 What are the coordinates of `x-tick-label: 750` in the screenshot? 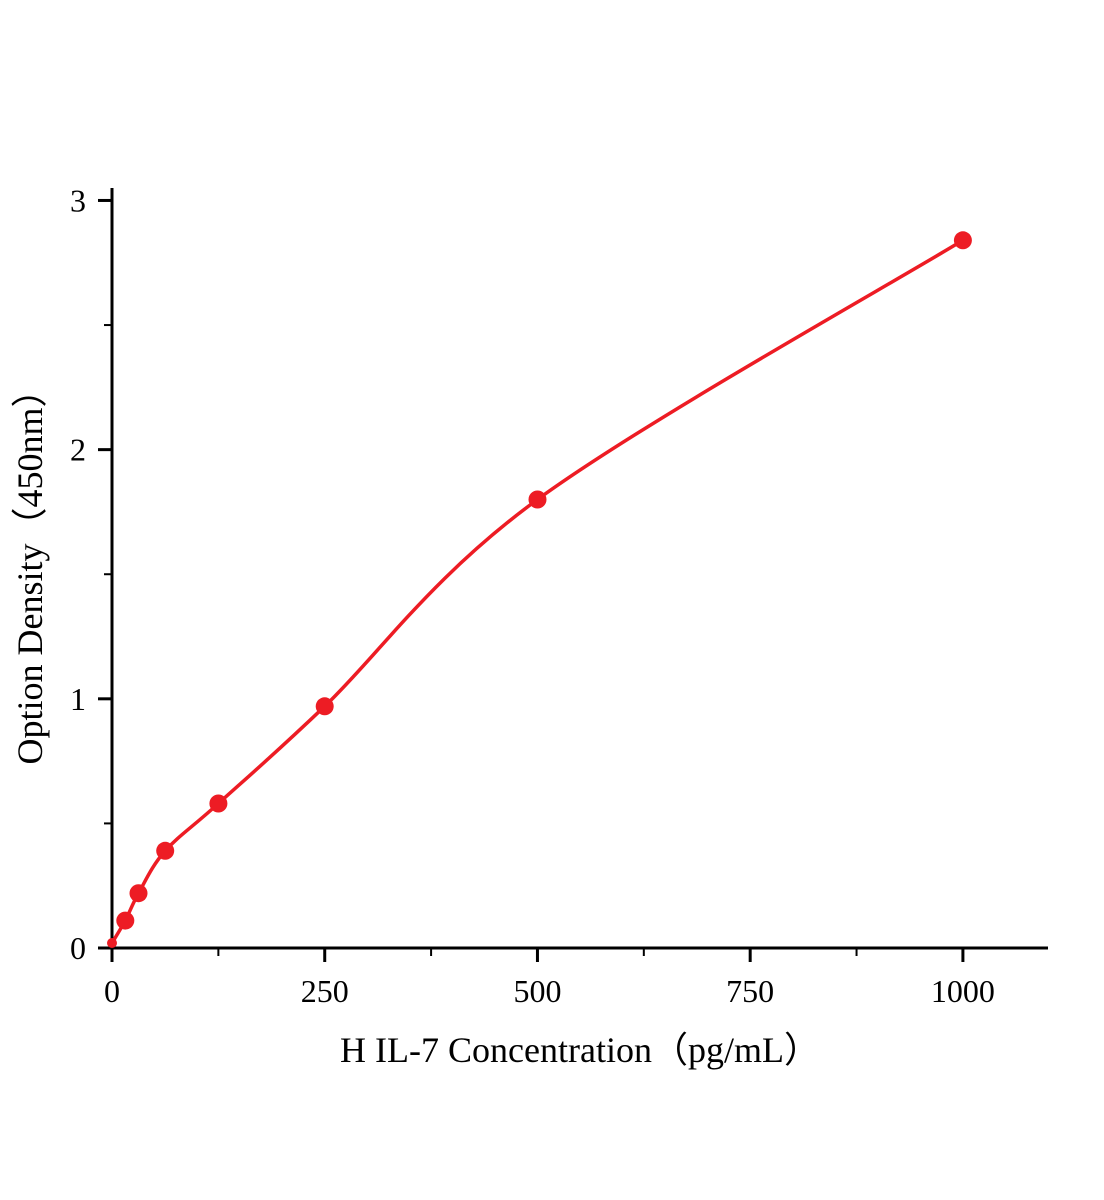 It's located at (750, 991).